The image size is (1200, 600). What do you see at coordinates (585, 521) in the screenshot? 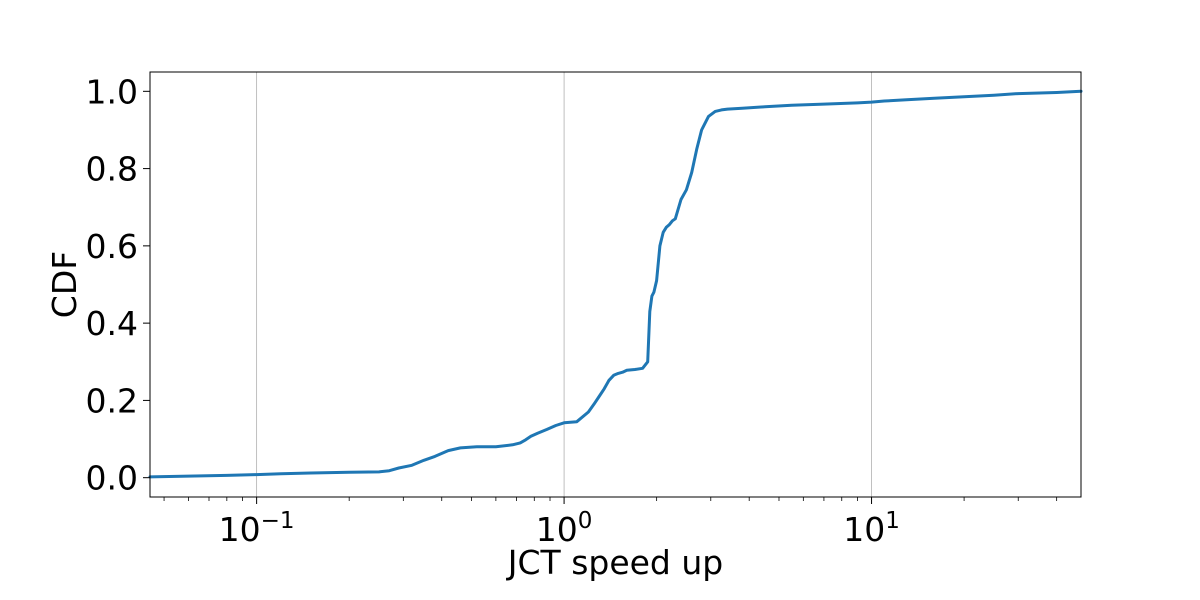
I see `x-tick-label-exponent: 0` at bounding box center [585, 521].